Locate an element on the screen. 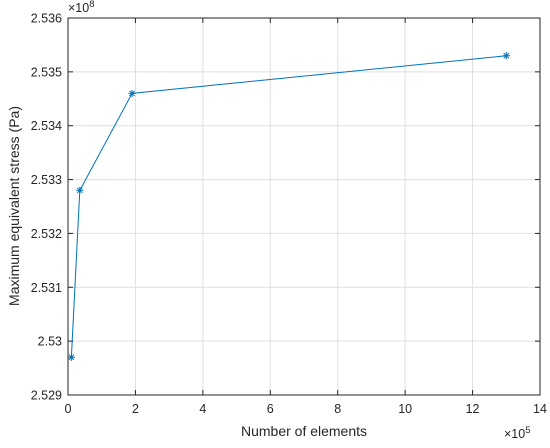 Image resolution: width=550 pixels, height=448 pixels. x-tick-label: 10 is located at coordinates (405, 409).